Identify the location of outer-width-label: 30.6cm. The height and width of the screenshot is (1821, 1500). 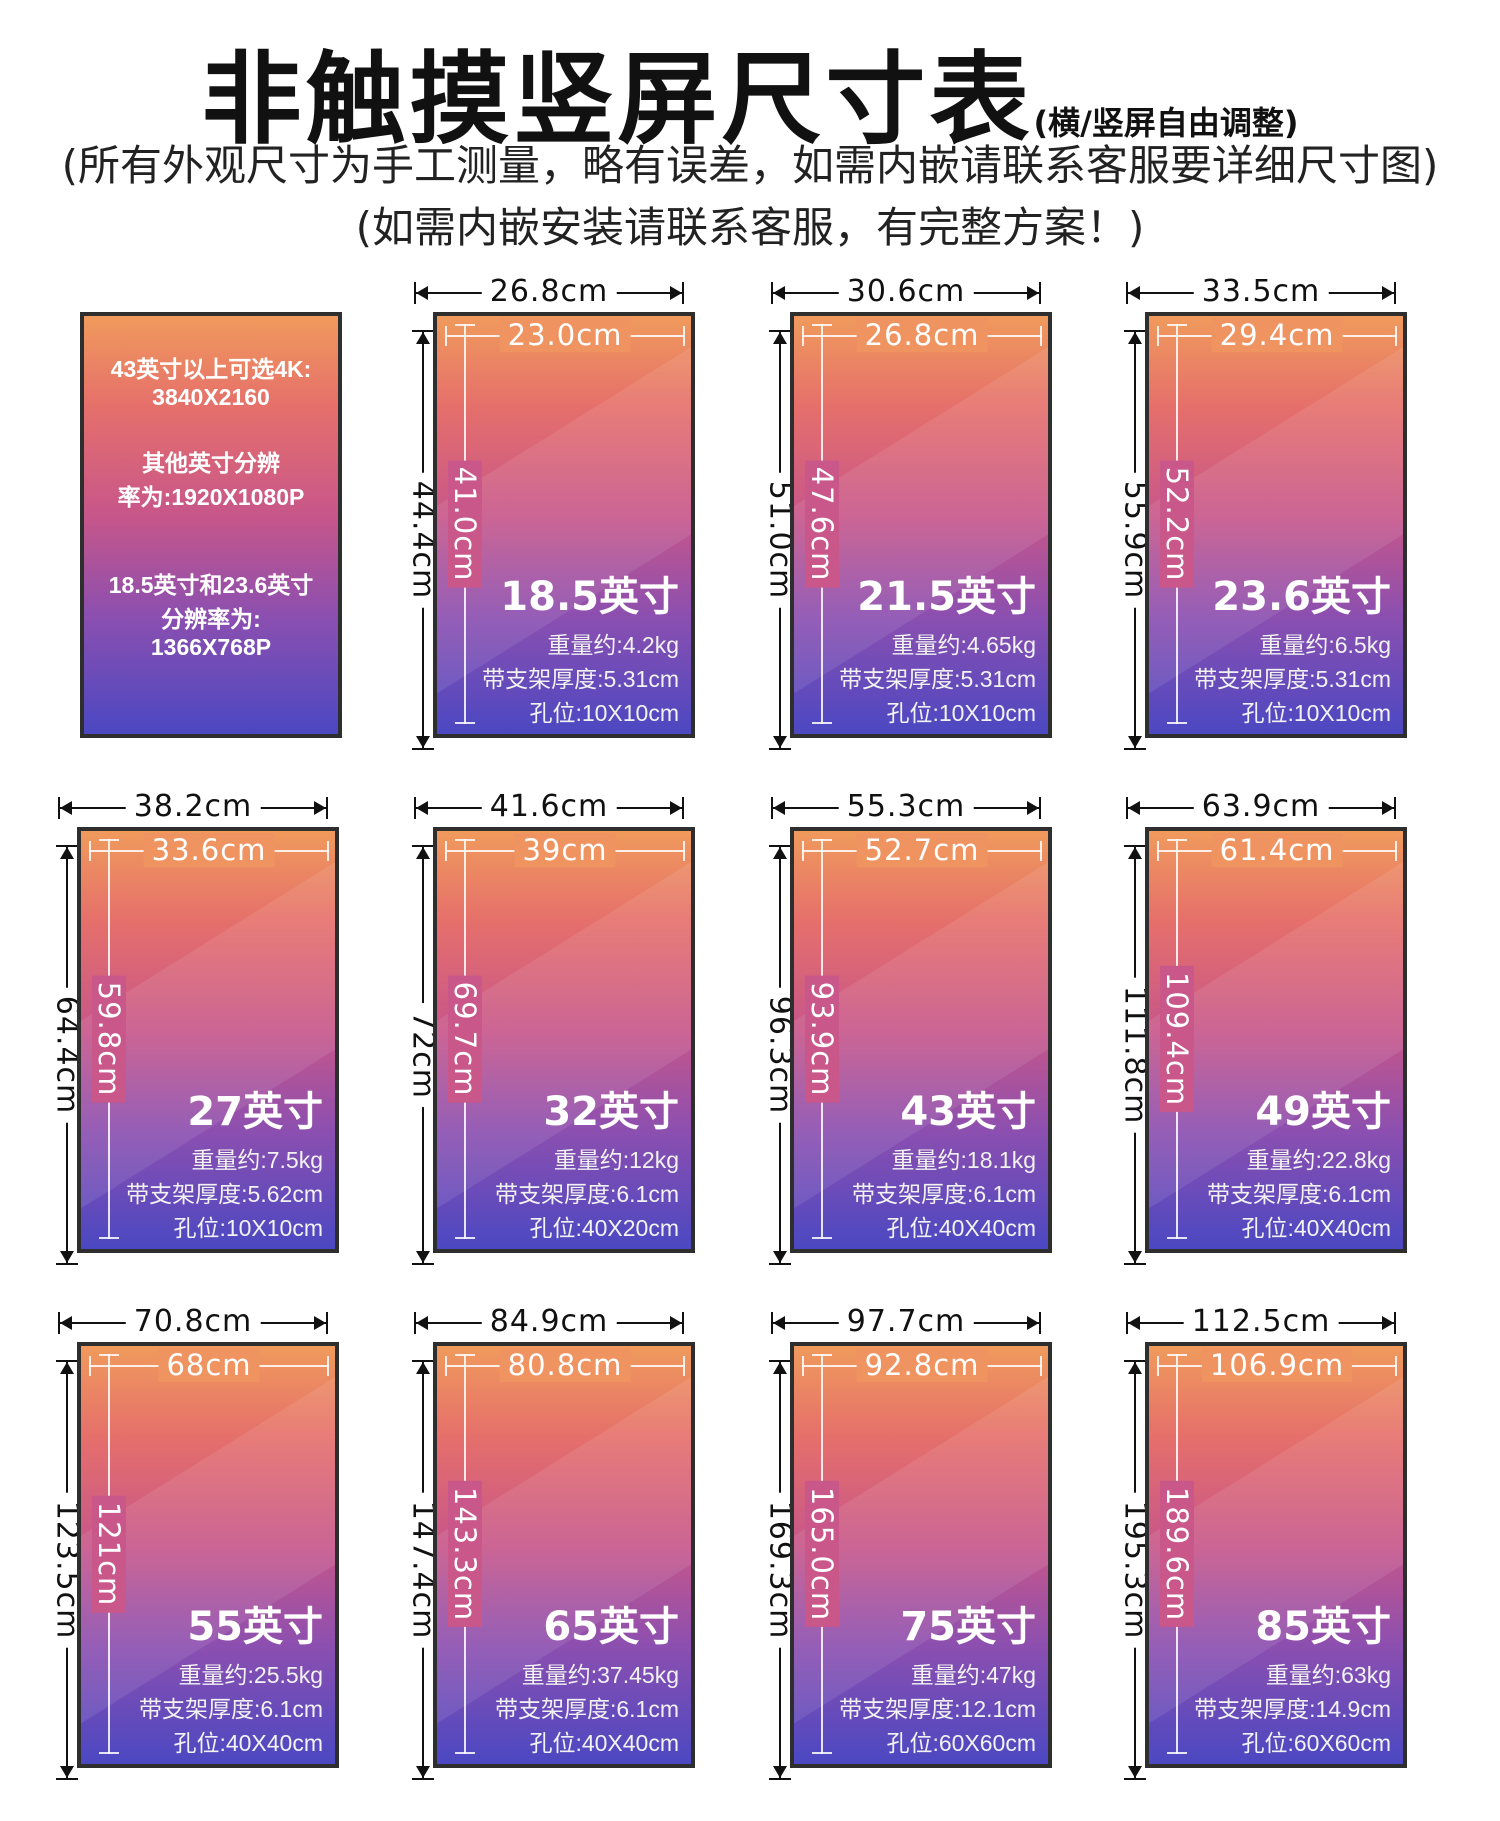
(906, 291).